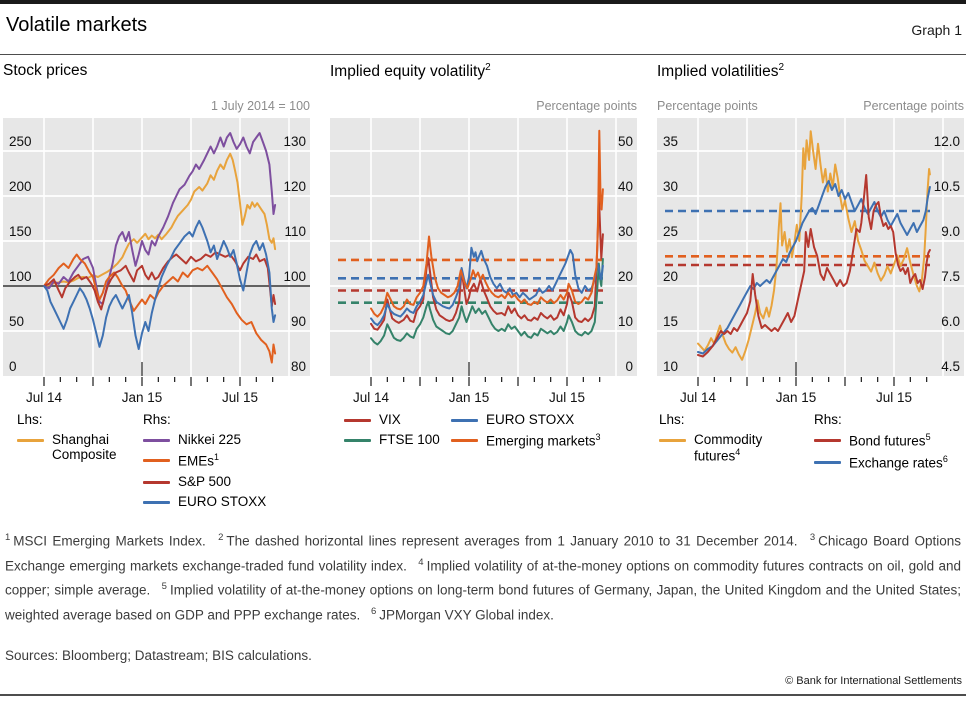 This screenshot has height=702, width=966. Describe the element at coordinates (371, 397) in the screenshot. I see `x-axis-label: Jul 14` at that location.